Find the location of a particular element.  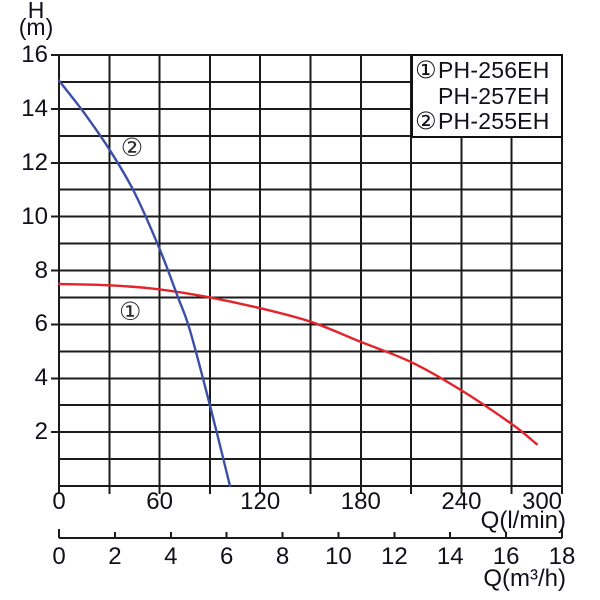

x-secondary-tick-label: 10 is located at coordinates (338, 556).